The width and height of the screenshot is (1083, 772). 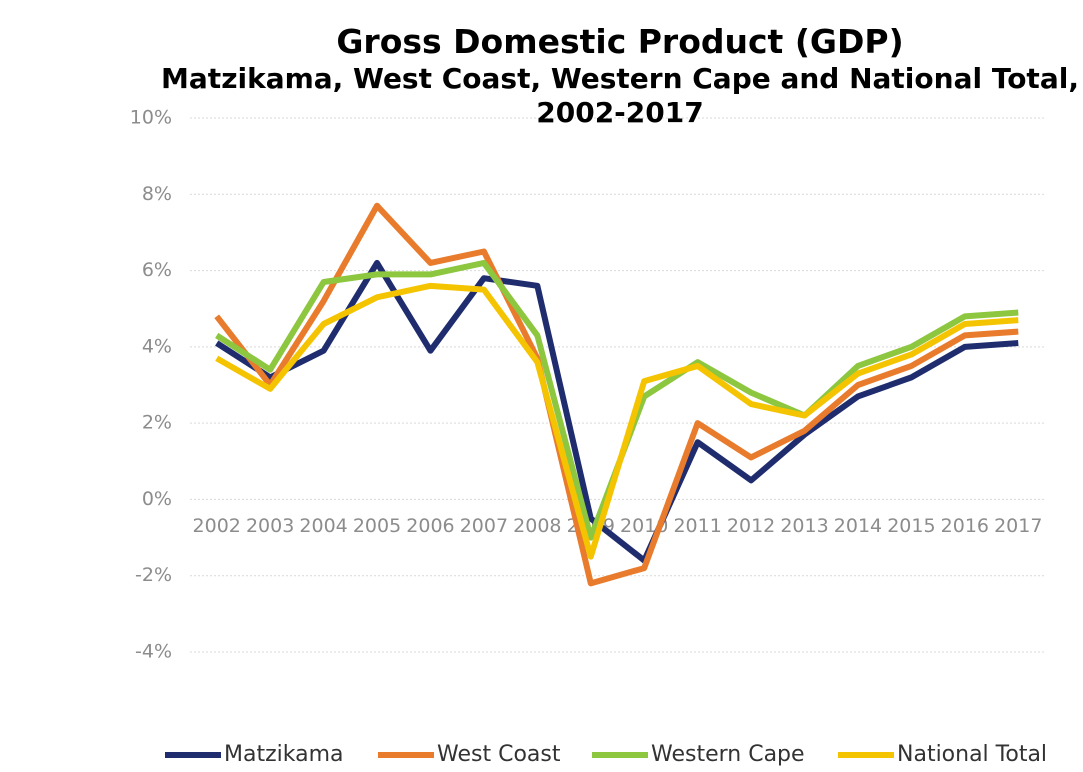 I want to click on y-tick-label: 0%, so click(x=157, y=499).